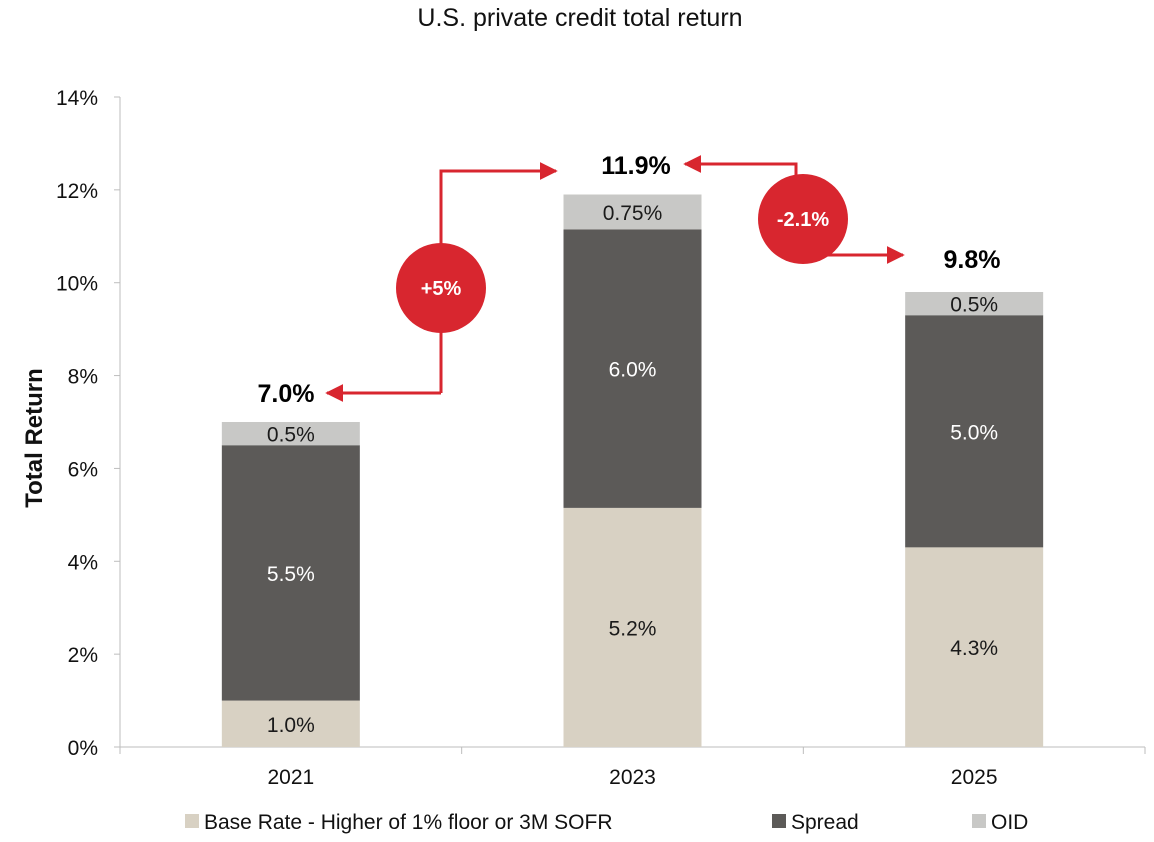 The height and width of the screenshot is (842, 1154). I want to click on total-label: 7.0%, so click(286, 394).